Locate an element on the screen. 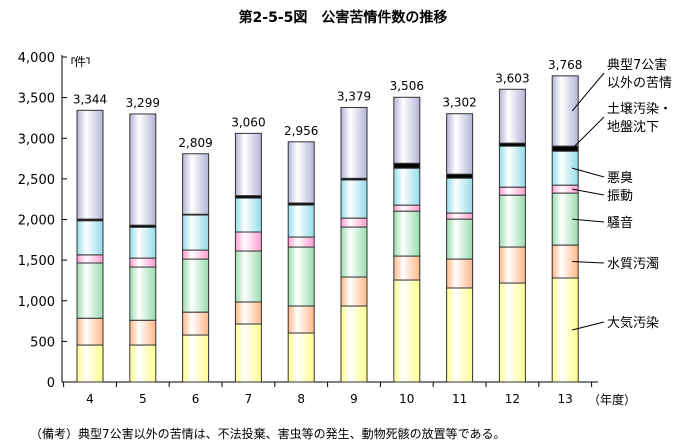 This screenshot has height=448, width=686. y-tick-label: 3,000 is located at coordinates (36, 139).